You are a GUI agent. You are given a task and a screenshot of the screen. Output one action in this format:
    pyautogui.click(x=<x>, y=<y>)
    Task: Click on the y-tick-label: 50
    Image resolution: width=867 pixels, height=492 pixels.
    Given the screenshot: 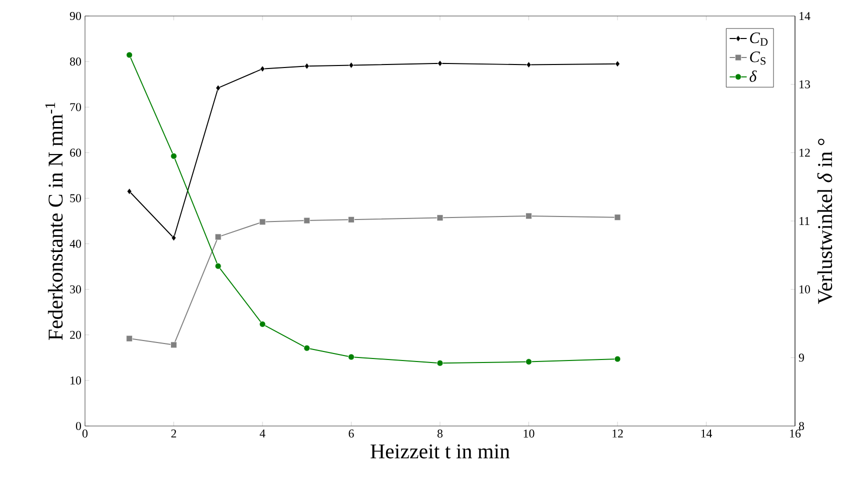 What is the action you would take?
    pyautogui.click(x=76, y=198)
    